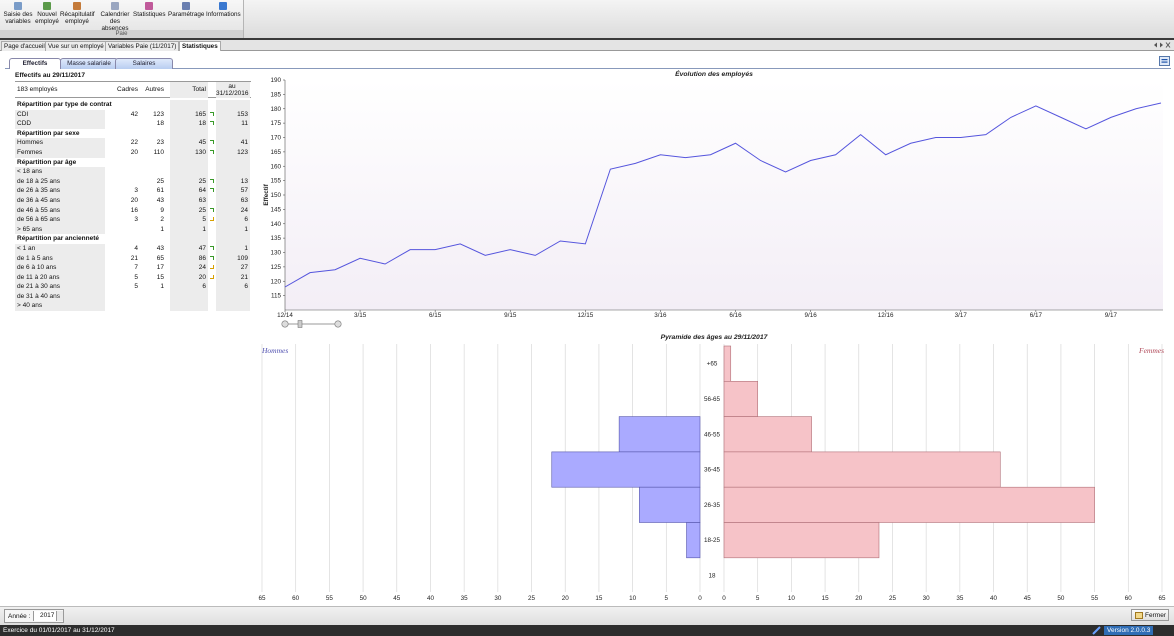 Image resolution: width=1174 pixels, height=636 pixels. I want to click on previous-cell: 27, so click(233, 268).